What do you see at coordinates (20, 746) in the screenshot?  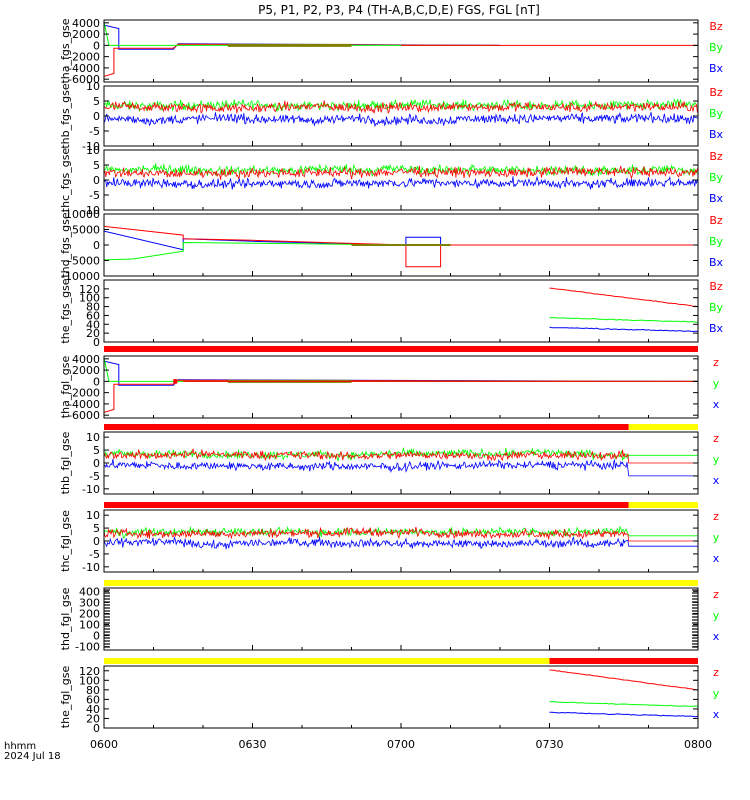 I see `footer-hhmm: hhmm` at bounding box center [20, 746].